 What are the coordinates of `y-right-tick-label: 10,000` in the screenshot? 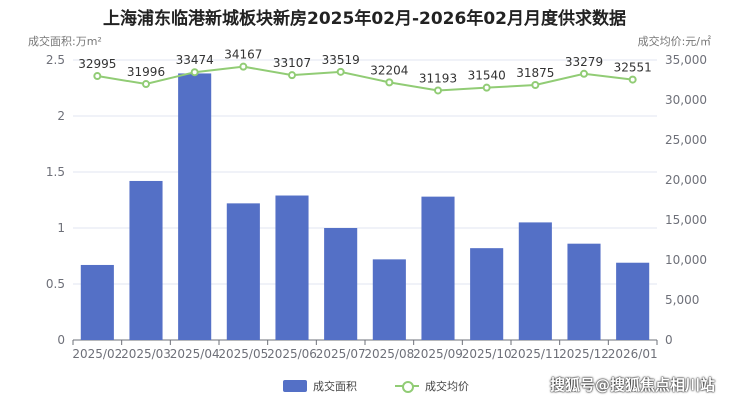 It's located at (686, 260).